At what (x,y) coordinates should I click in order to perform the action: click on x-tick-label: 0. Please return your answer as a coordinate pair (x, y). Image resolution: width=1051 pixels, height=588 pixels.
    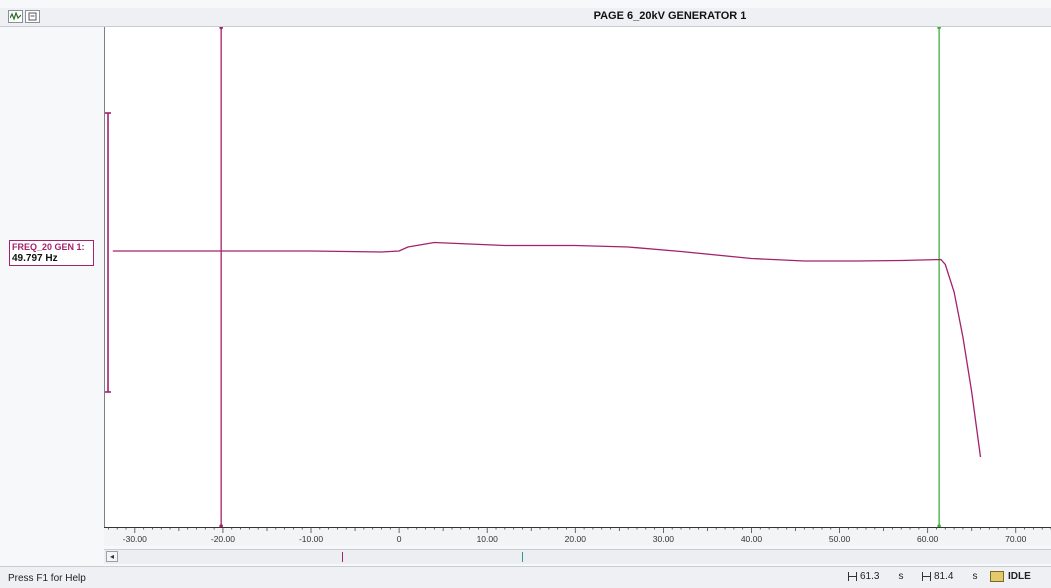
    Looking at the image, I should click on (399, 539).